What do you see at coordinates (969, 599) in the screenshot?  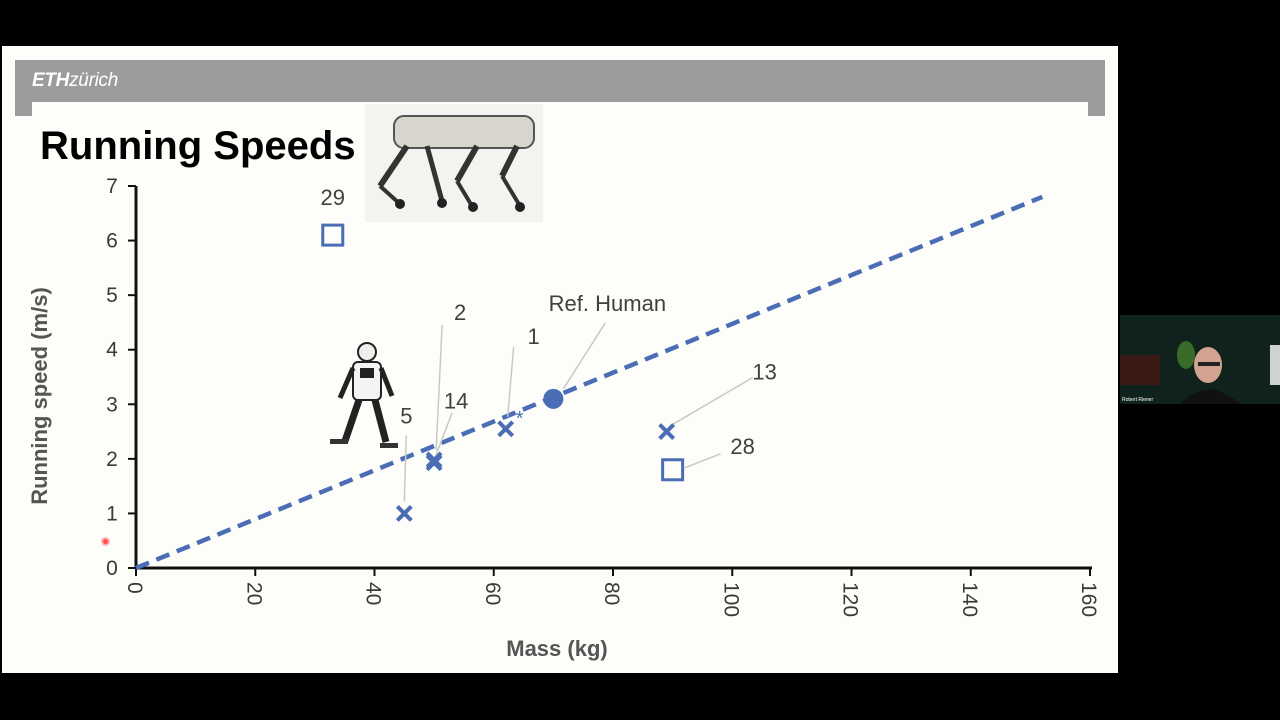 I see `x-tick-label: 140` at bounding box center [969, 599].